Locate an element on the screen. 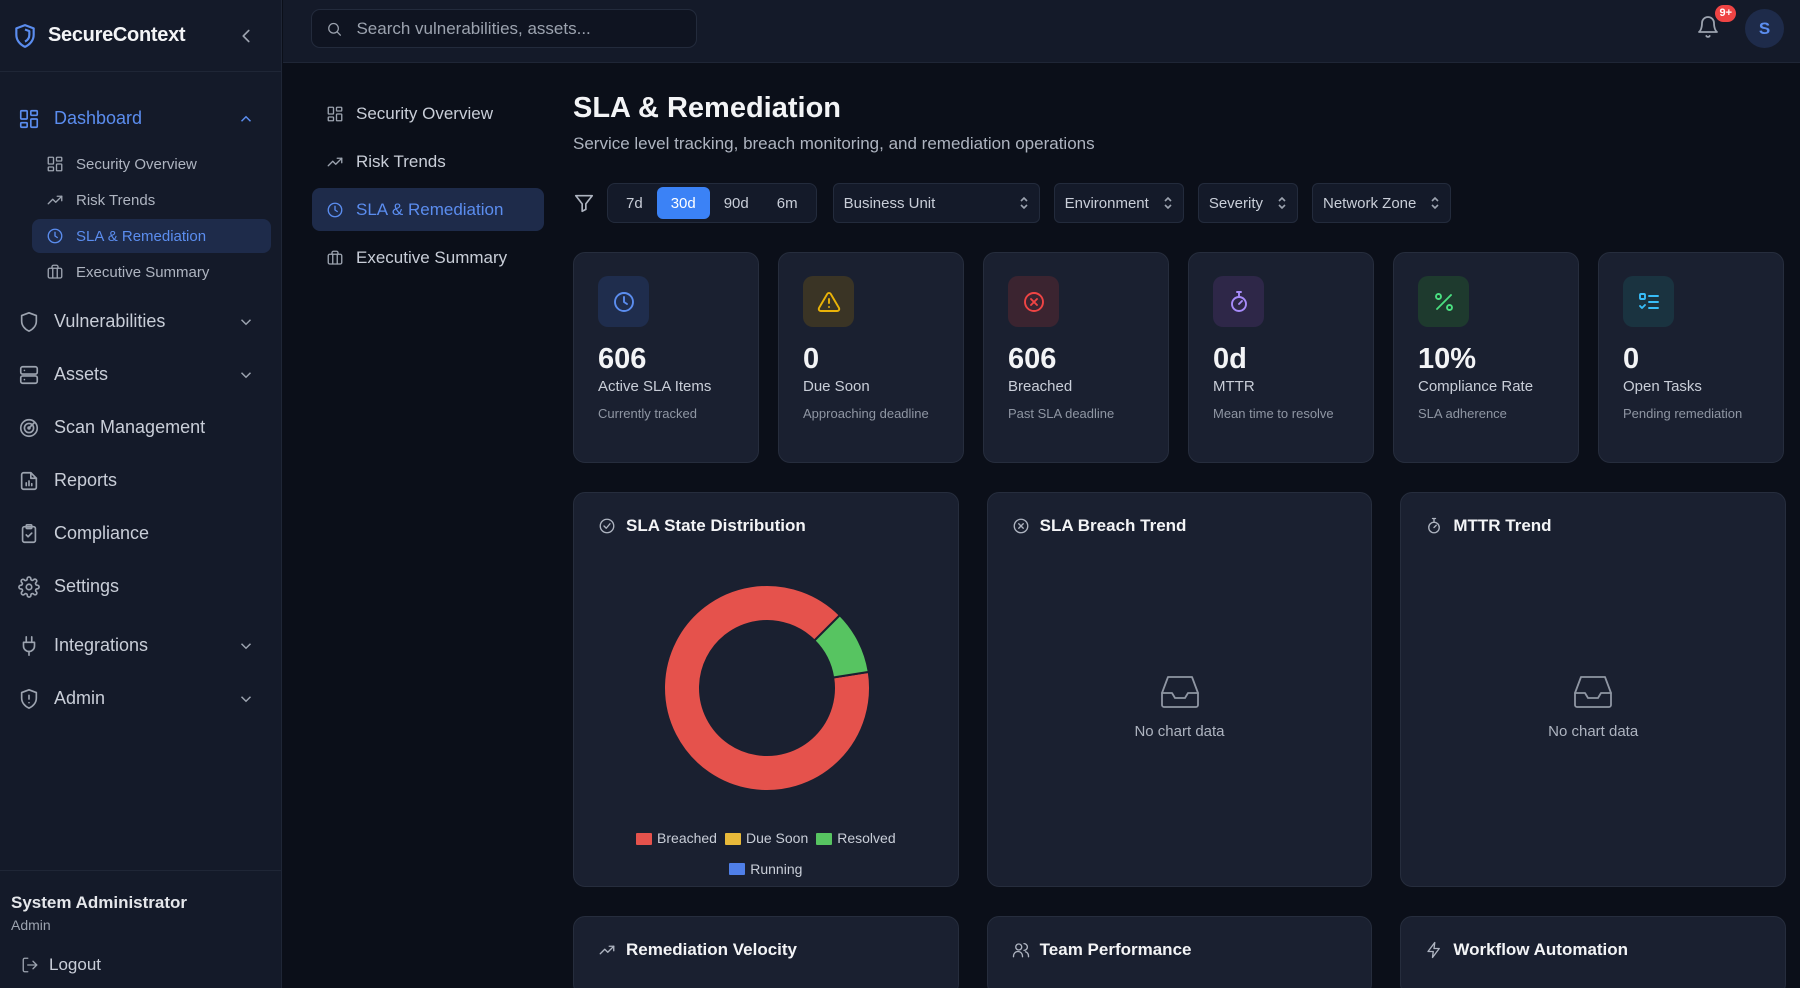 The width and height of the screenshot is (1800, 988). sidebar-sub-risk-trends: Risk Trends is located at coordinates (151, 200).